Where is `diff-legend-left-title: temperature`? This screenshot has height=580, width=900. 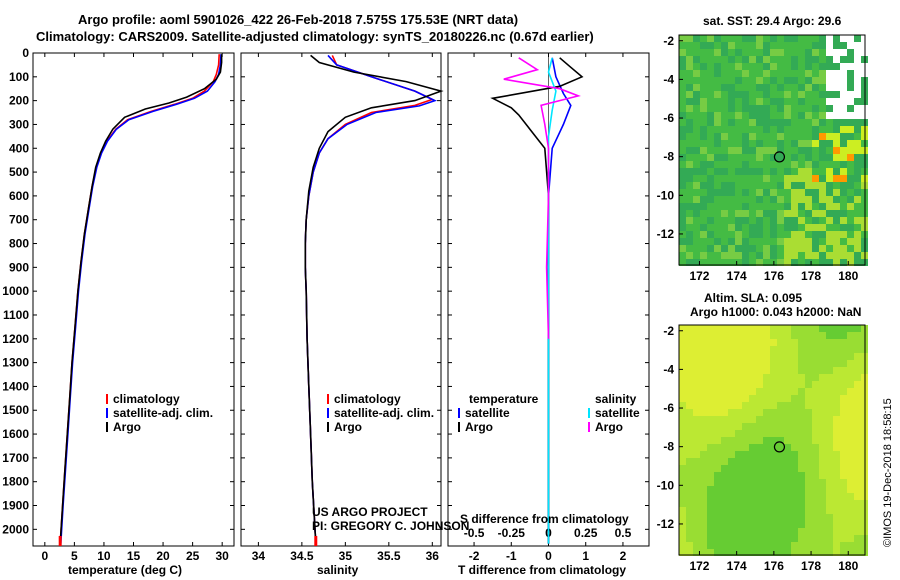
diff-legend-left-title: temperature is located at coordinates (504, 399).